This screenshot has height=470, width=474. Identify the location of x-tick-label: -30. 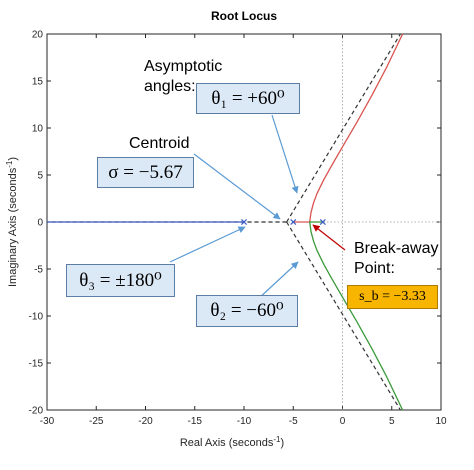
(47, 421).